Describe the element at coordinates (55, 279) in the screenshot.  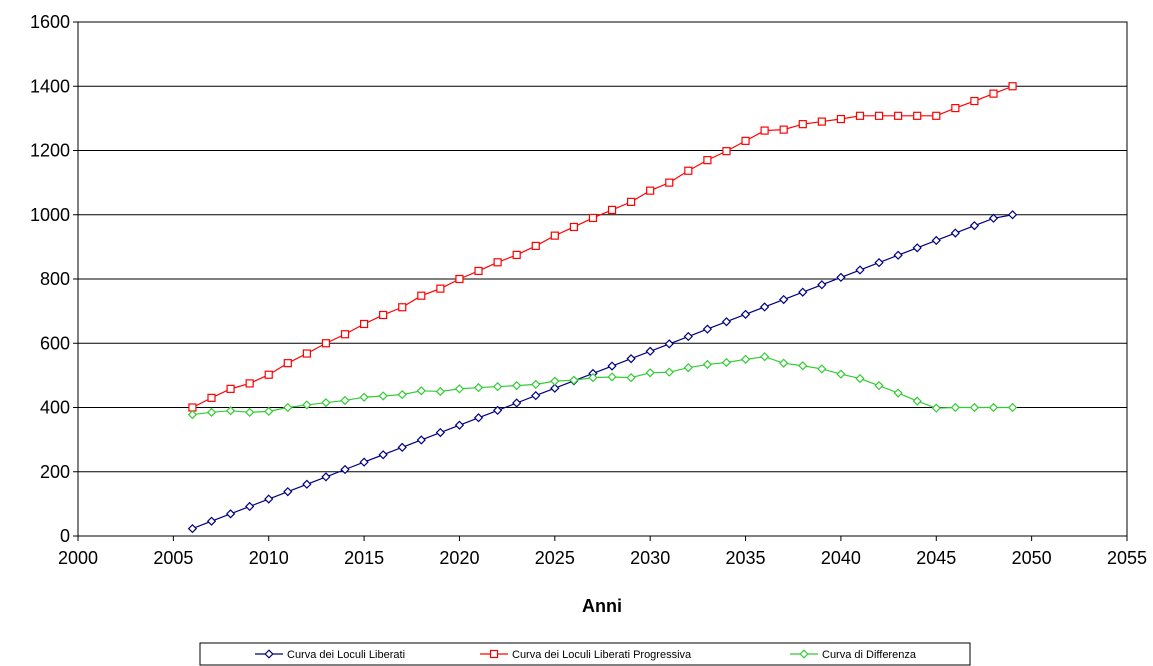
I see `y-tick-label: 800` at that location.